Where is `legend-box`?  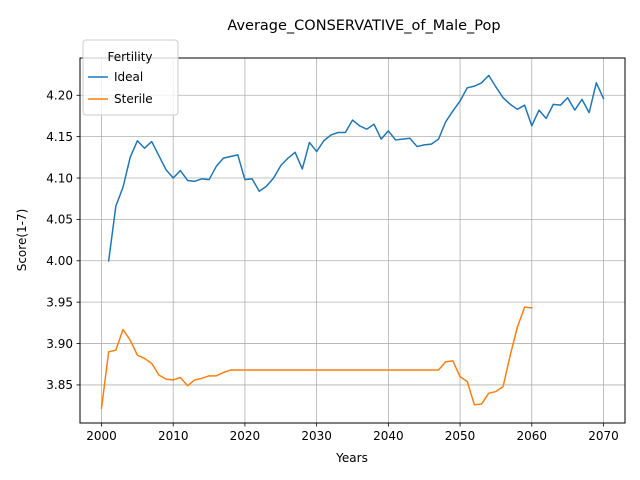 legend-box is located at coordinates (130, 77).